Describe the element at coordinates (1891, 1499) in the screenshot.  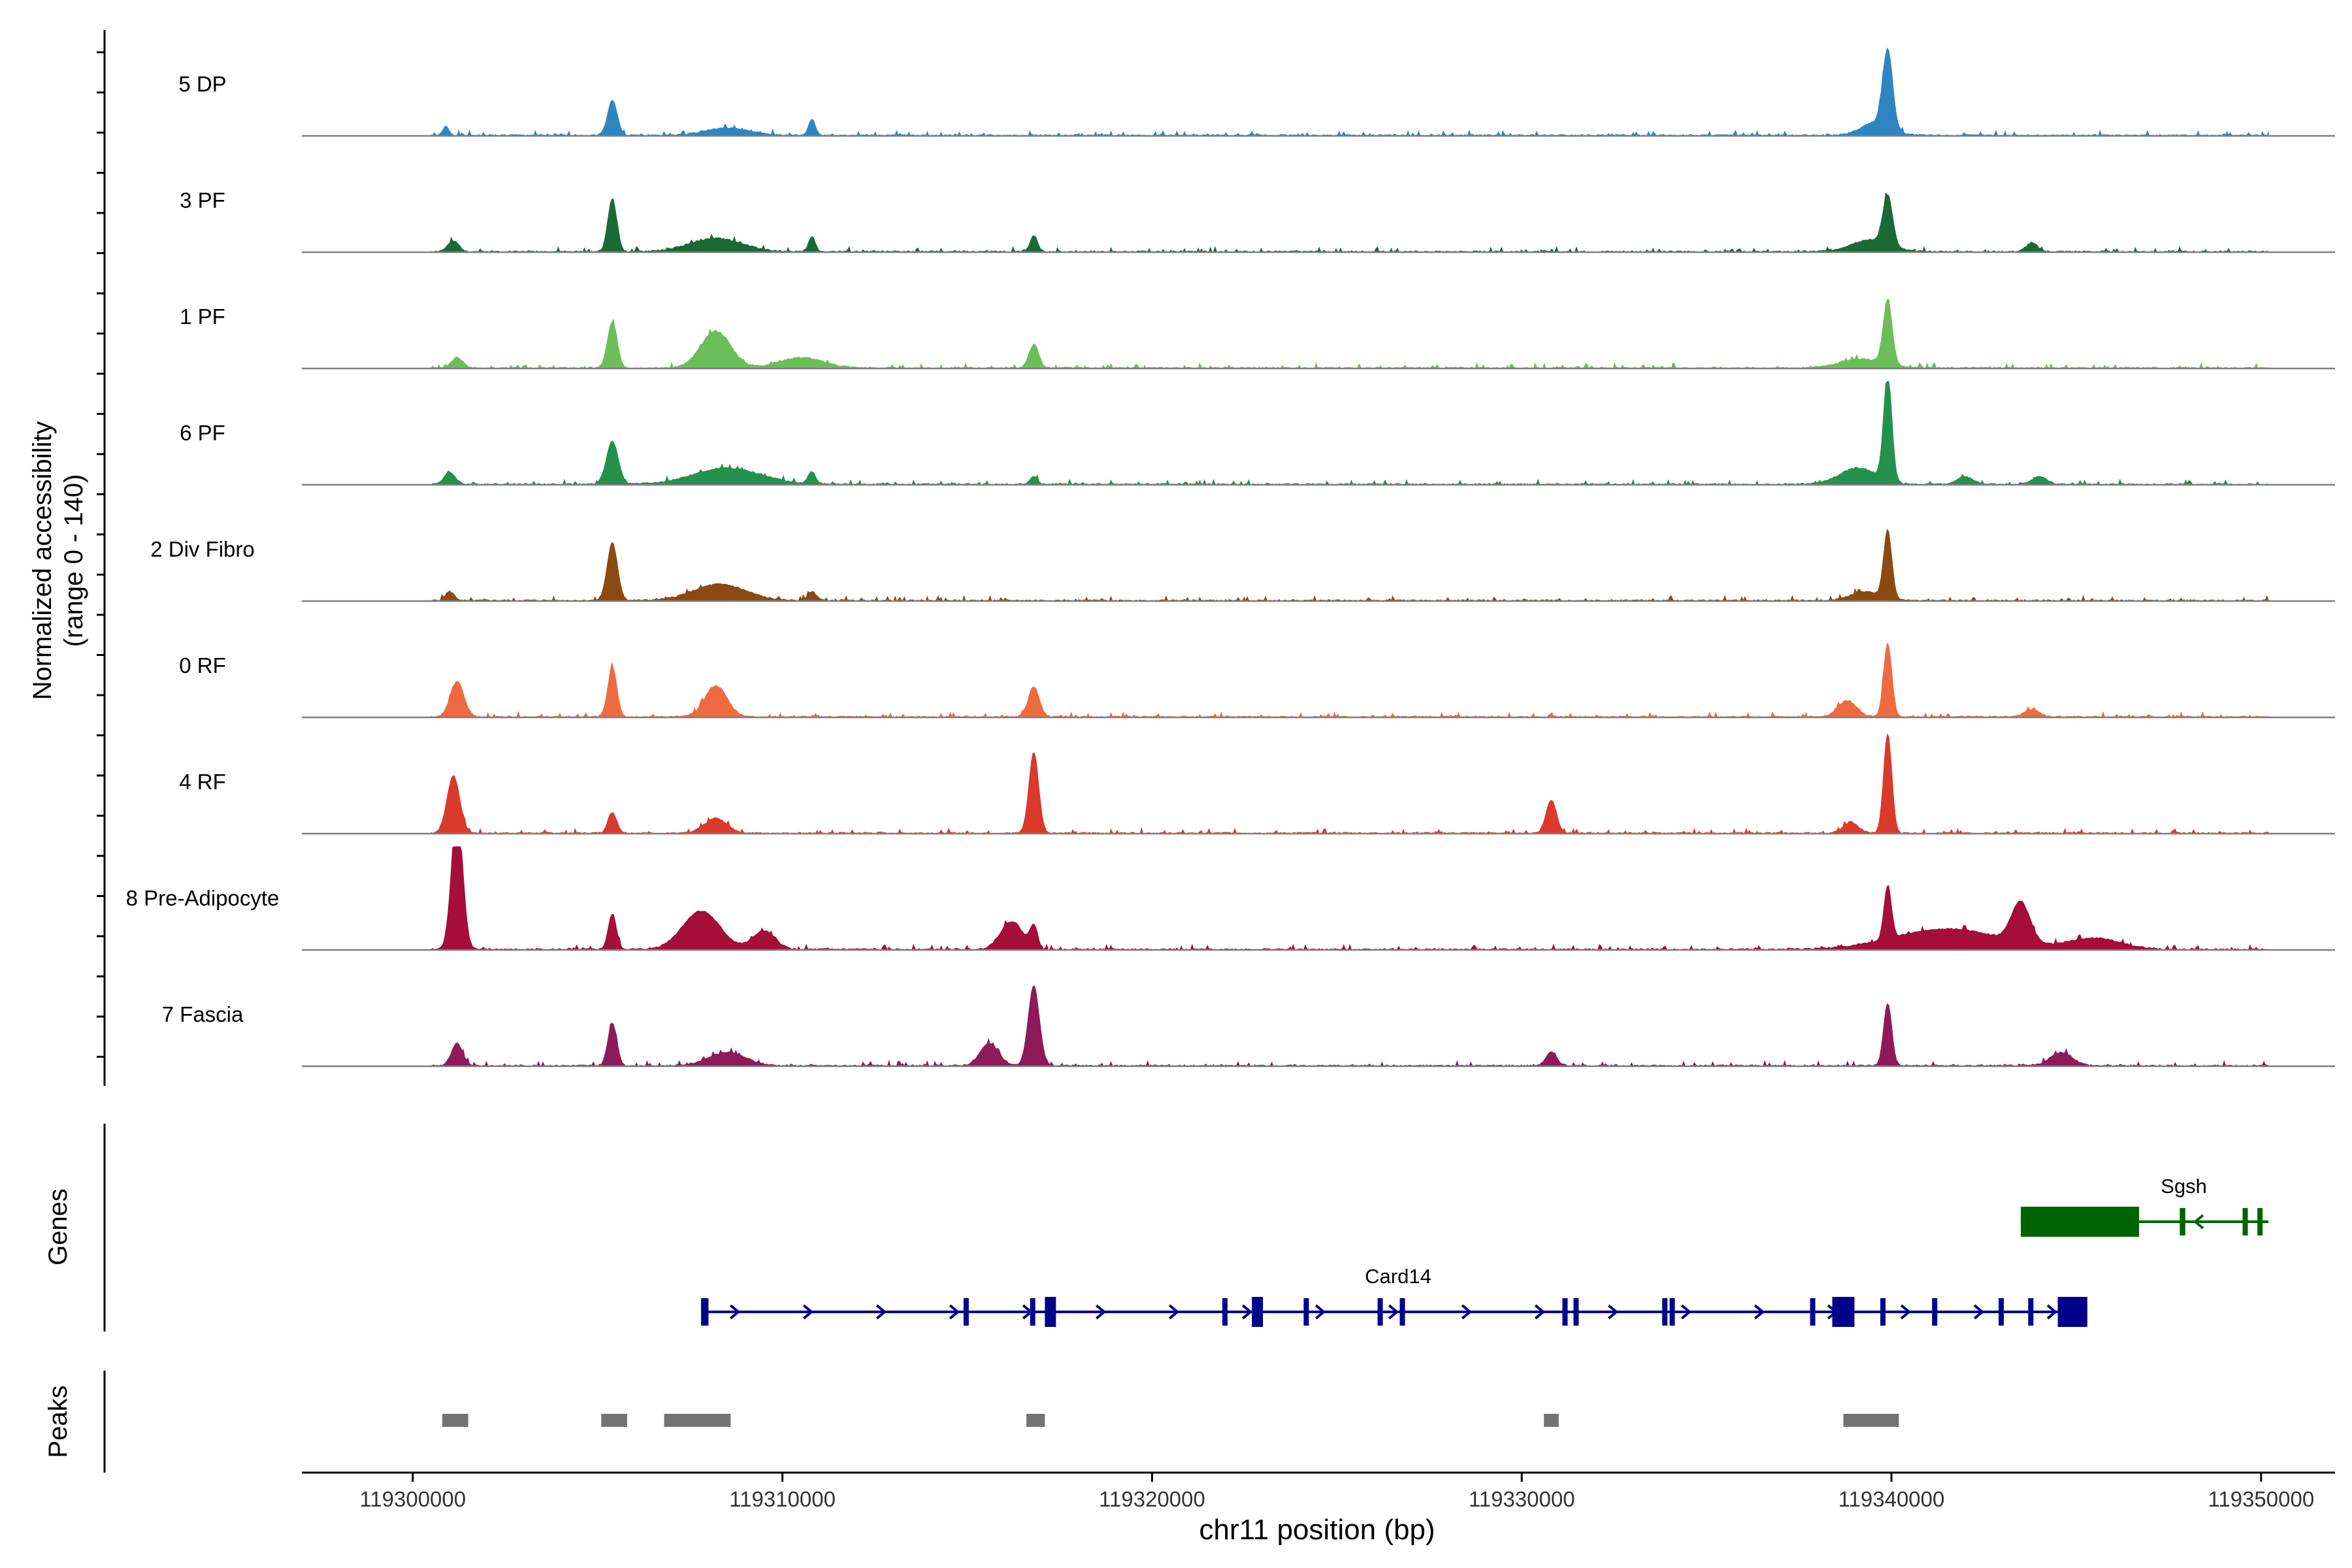
I see `x-tick-label: 119340000` at that location.